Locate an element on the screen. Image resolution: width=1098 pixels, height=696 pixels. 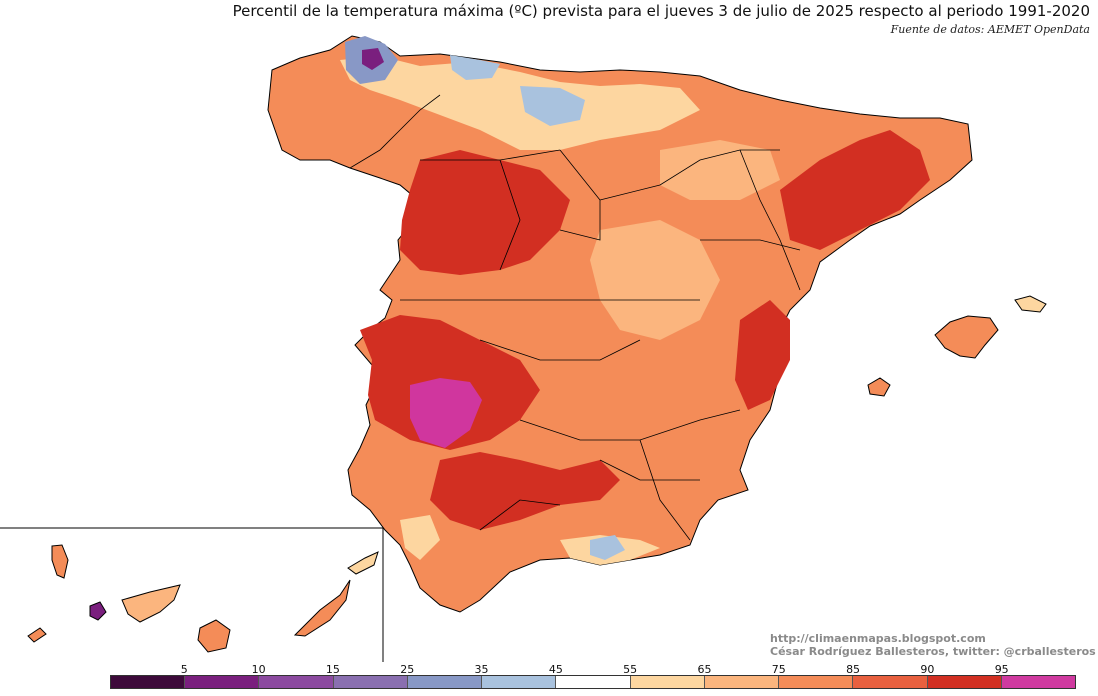
legend-tick-label: 15 is located at coordinates (332, 669).